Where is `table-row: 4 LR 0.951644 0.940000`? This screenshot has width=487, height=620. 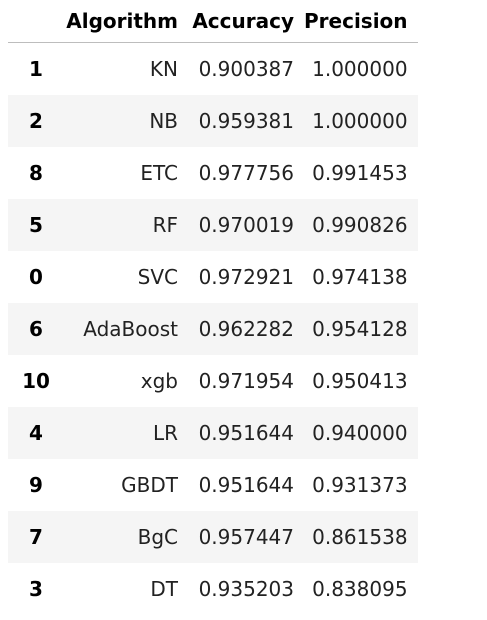
table-row: 4 LR 0.951644 0.940000 is located at coordinates (213, 432).